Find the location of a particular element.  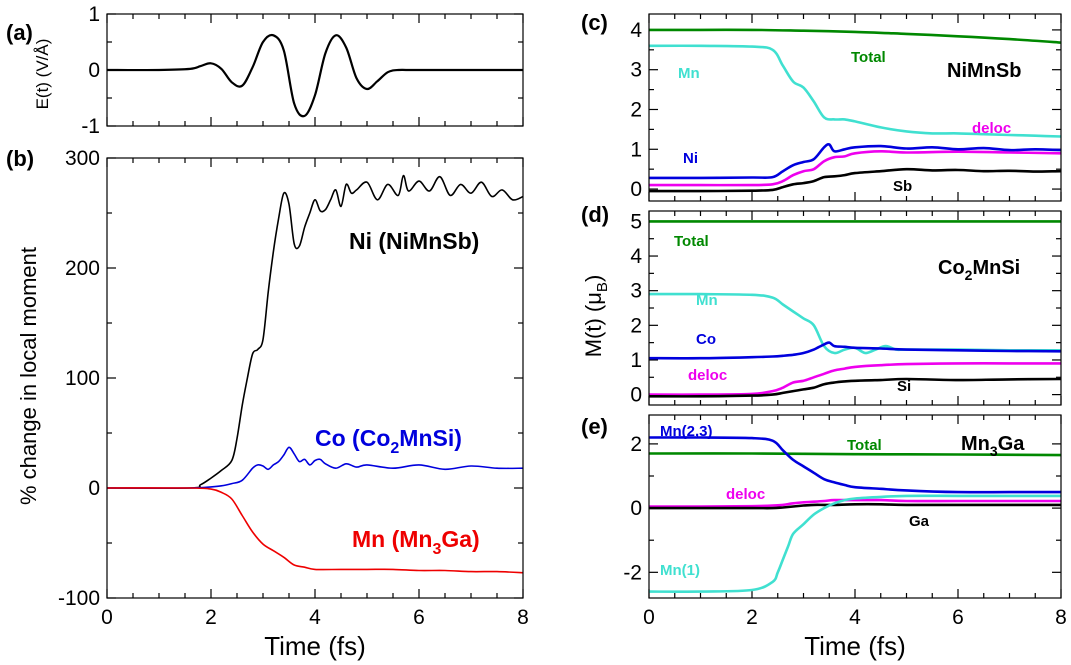

system-name-e: Mn3Ga is located at coordinates (993, 446).